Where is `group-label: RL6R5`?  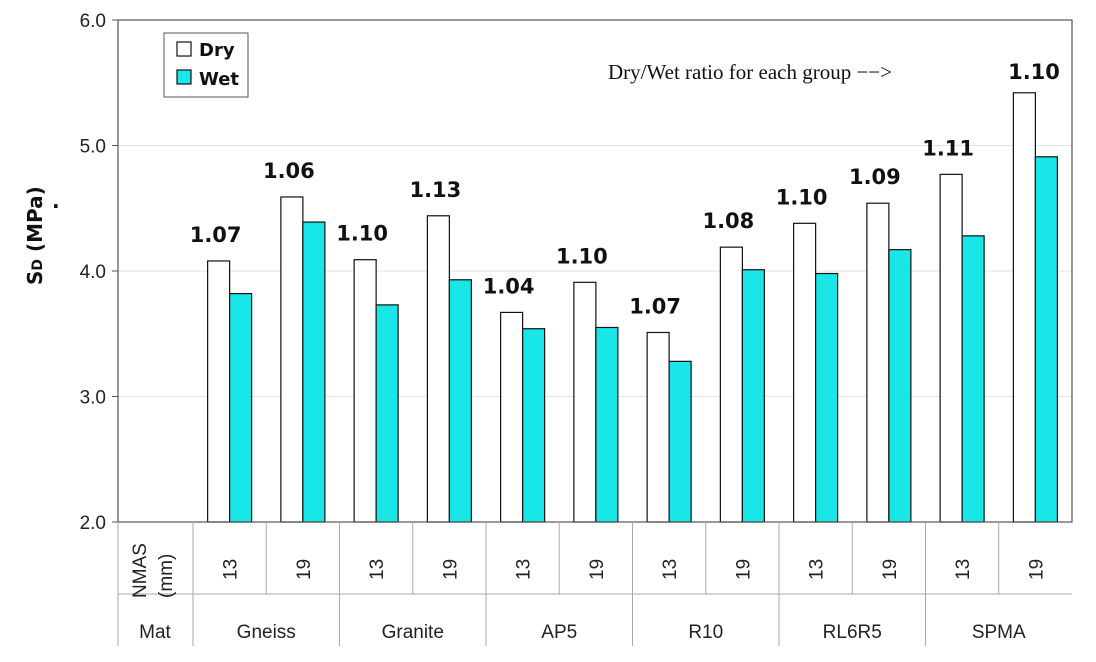 group-label: RL6R5 is located at coordinates (852, 632).